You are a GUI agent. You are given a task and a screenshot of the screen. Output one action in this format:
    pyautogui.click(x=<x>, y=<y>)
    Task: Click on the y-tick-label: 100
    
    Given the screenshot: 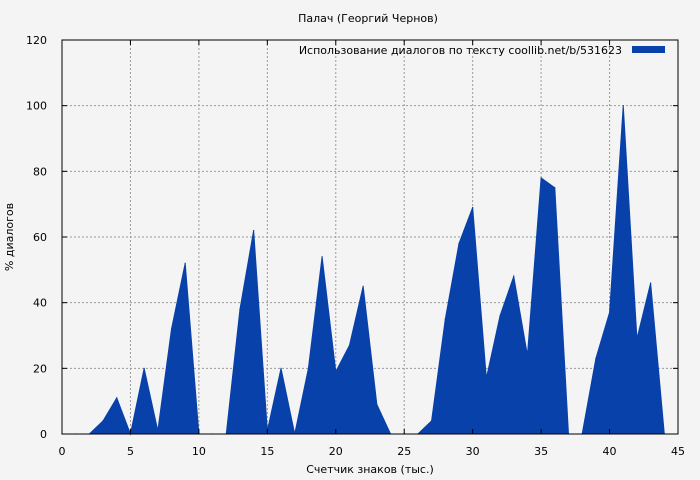 What is the action you would take?
    pyautogui.click(x=36, y=106)
    